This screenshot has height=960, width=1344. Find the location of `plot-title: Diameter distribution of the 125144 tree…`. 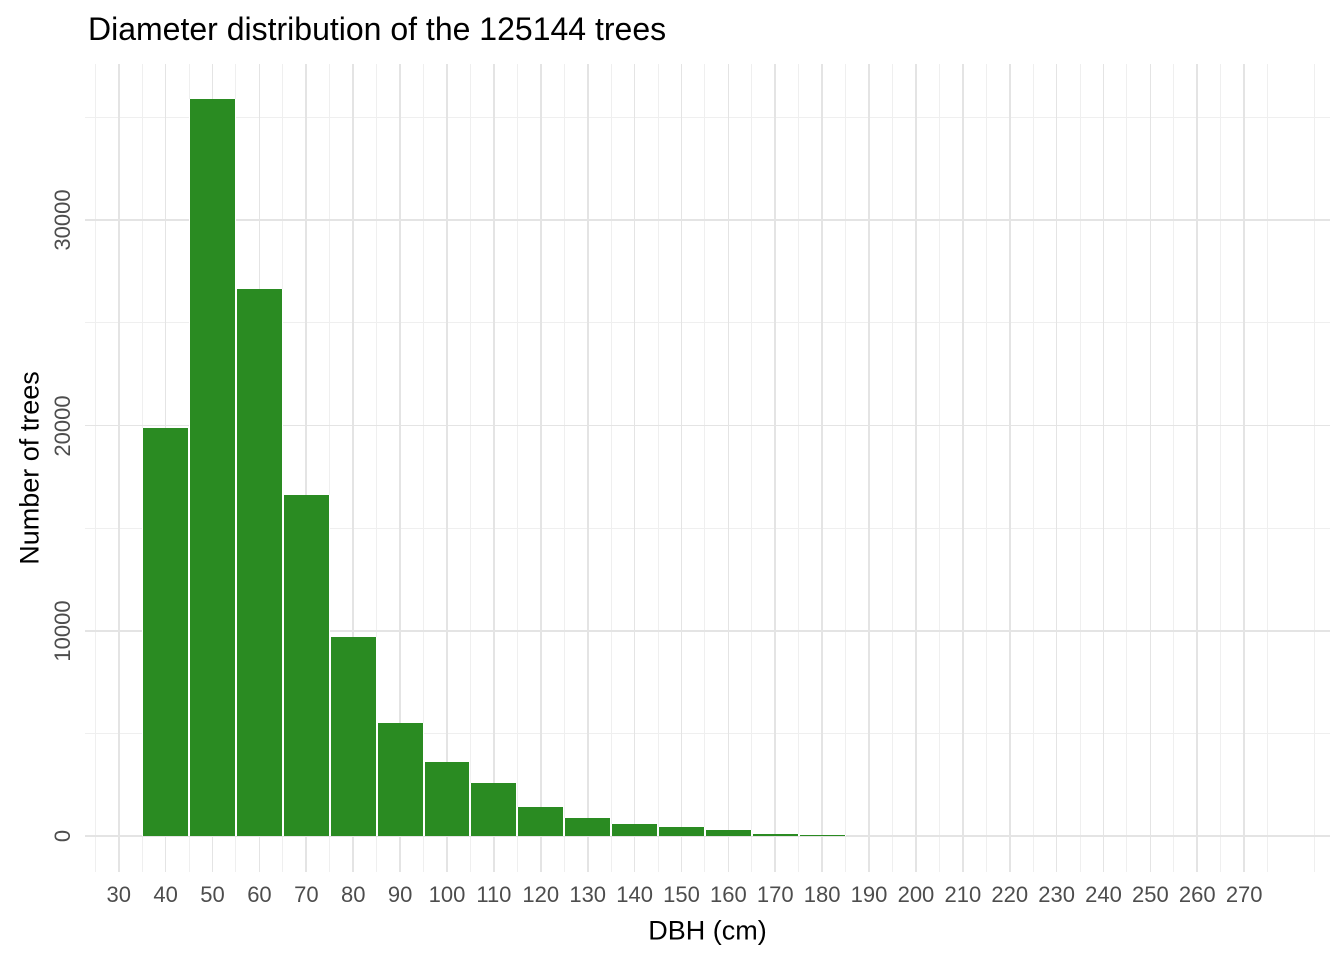

plot-title: Diameter distribution of the 125144 tree… is located at coordinates (377, 29).